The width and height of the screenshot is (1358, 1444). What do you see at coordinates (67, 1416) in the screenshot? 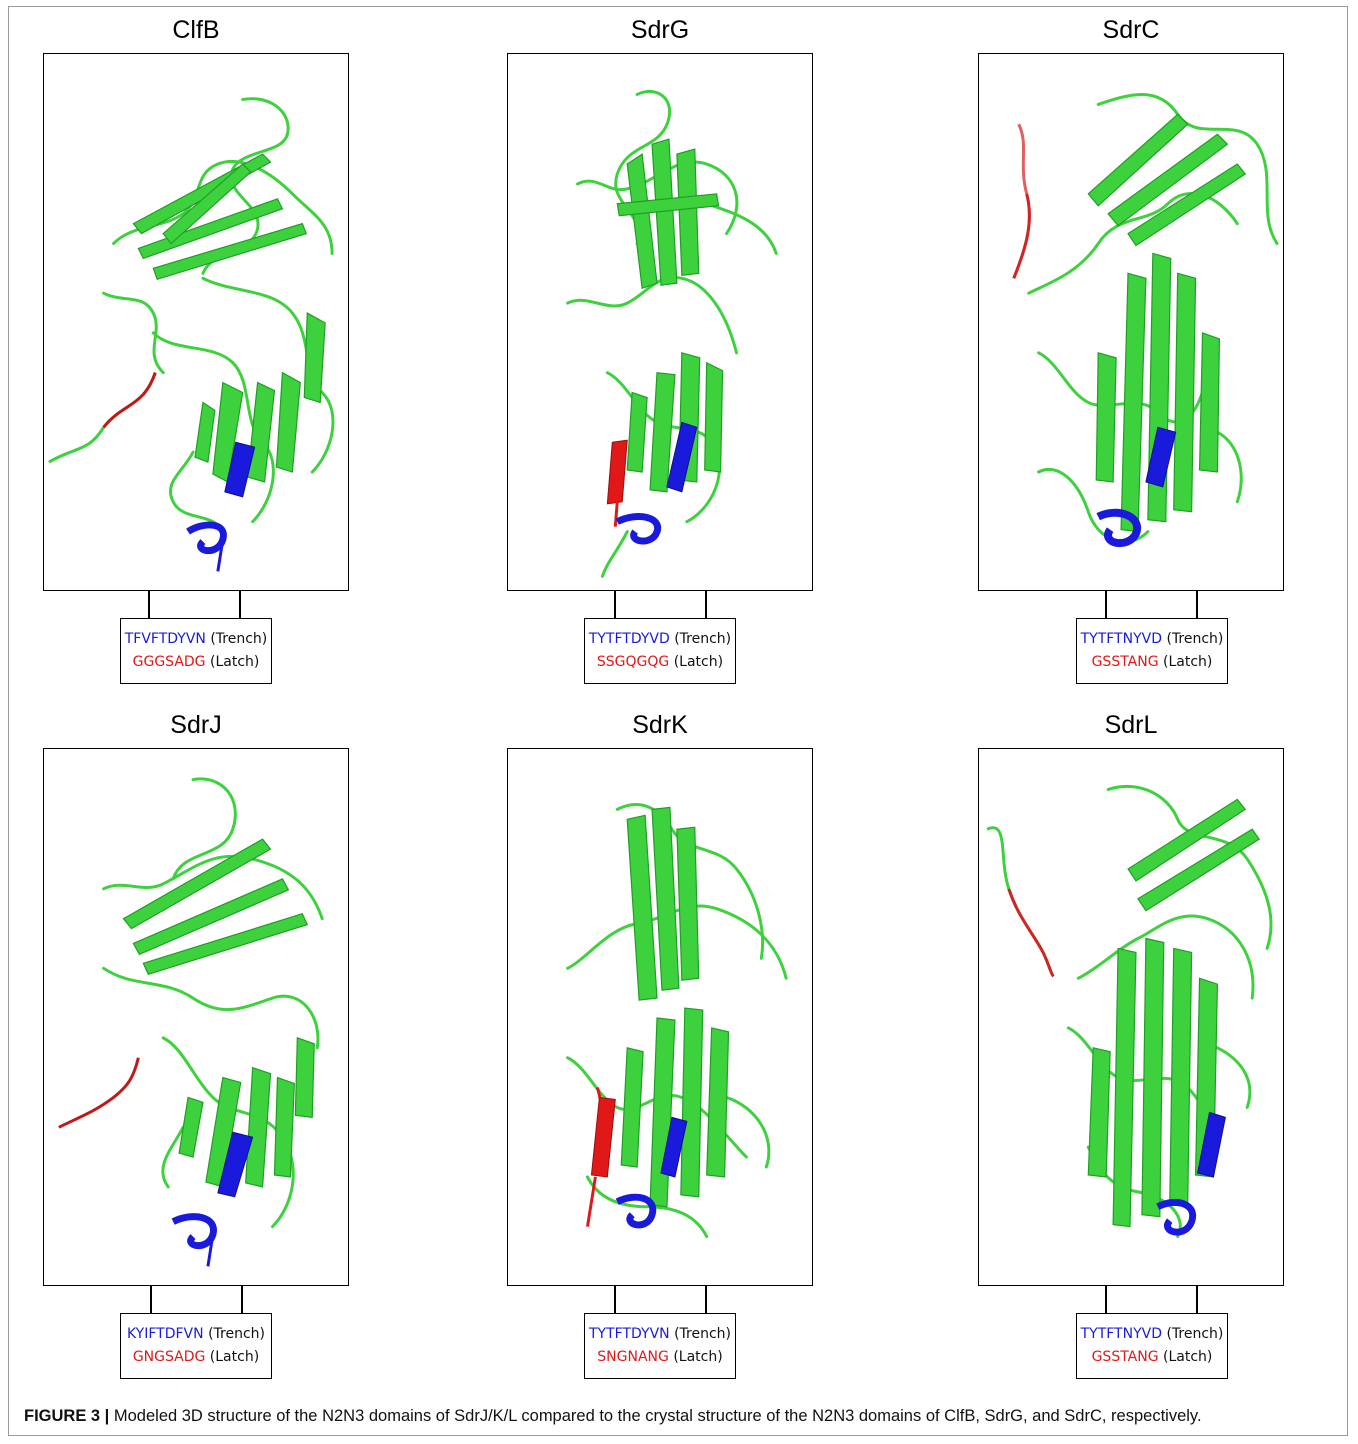
I see `caption-label: FIGURE 3 |` at bounding box center [67, 1416].